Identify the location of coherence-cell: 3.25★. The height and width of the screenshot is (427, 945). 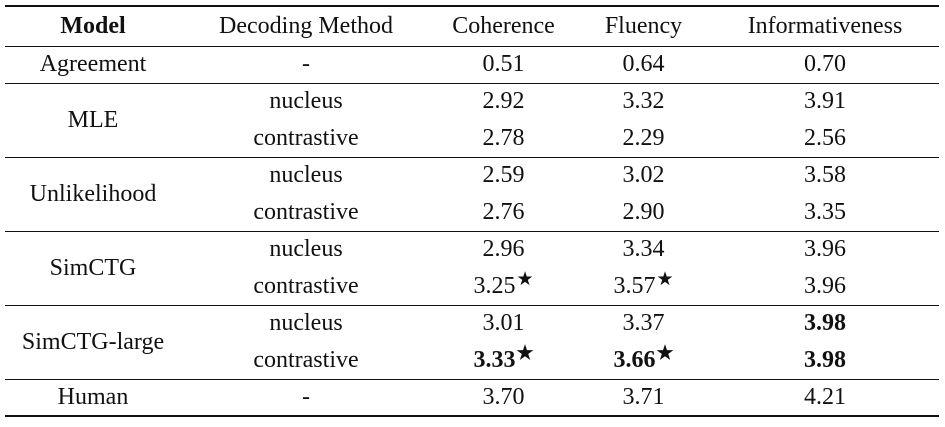
(503, 286).